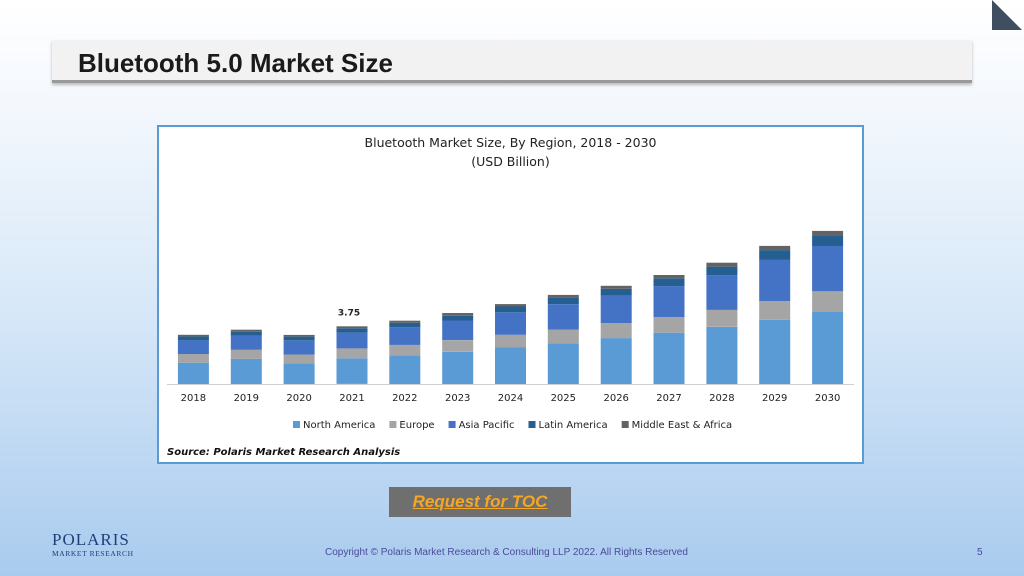 This screenshot has height=576, width=1024. What do you see at coordinates (563, 398) in the screenshot?
I see `x-tick-label-2025: 2025` at bounding box center [563, 398].